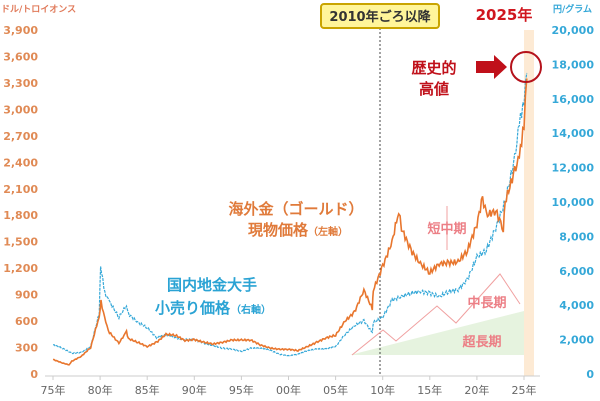 The height and width of the screenshot is (401, 600). What do you see at coordinates (476, 390) in the screenshot?
I see `x-tick-label: 20年` at bounding box center [476, 390].